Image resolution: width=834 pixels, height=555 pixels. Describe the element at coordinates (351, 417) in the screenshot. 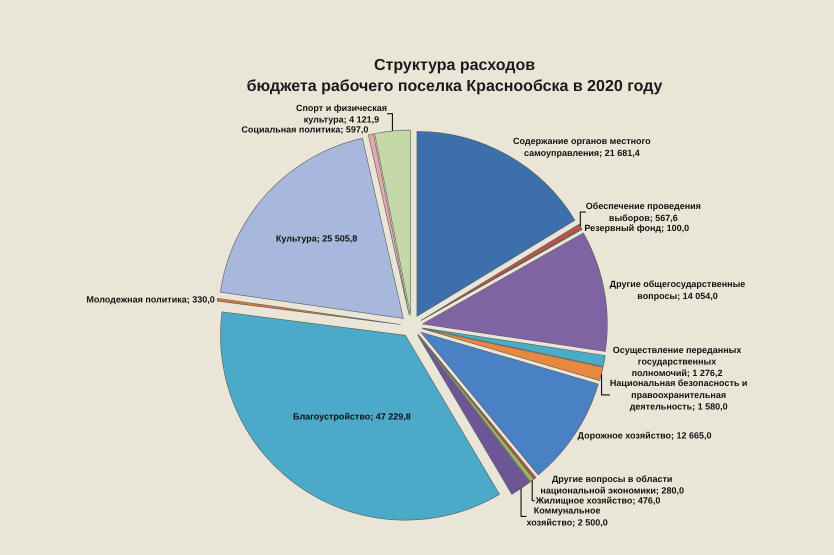

I see `slice-label: Благоустройство; 47 229,8` at that location.